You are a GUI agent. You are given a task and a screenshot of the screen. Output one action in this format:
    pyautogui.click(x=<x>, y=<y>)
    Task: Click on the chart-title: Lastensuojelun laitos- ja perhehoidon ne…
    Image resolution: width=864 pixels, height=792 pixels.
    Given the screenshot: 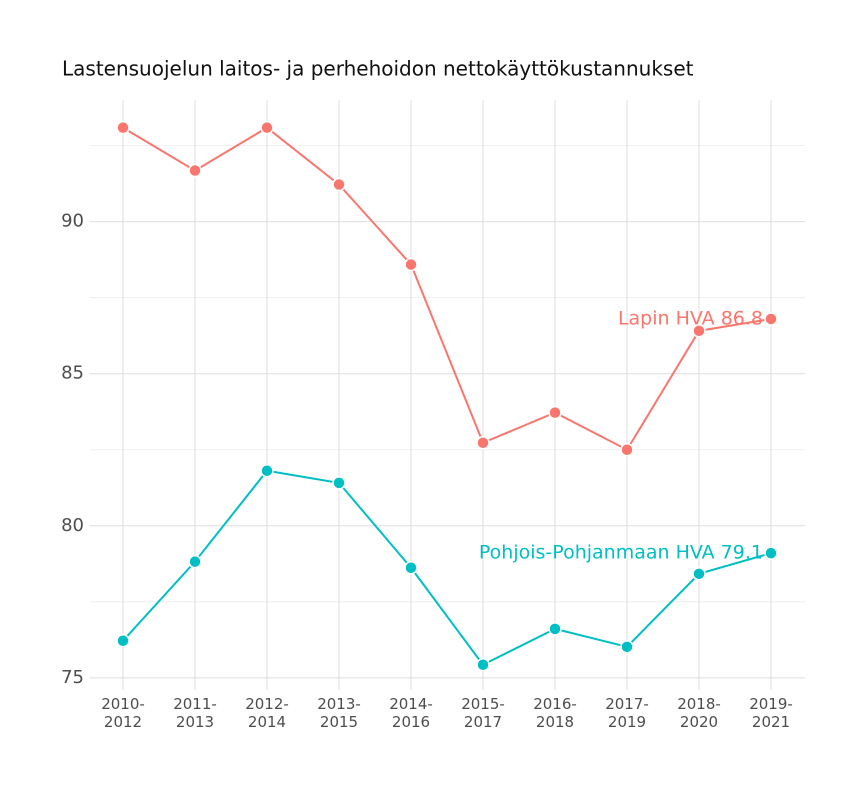 What is the action you would take?
    pyautogui.click(x=378, y=69)
    